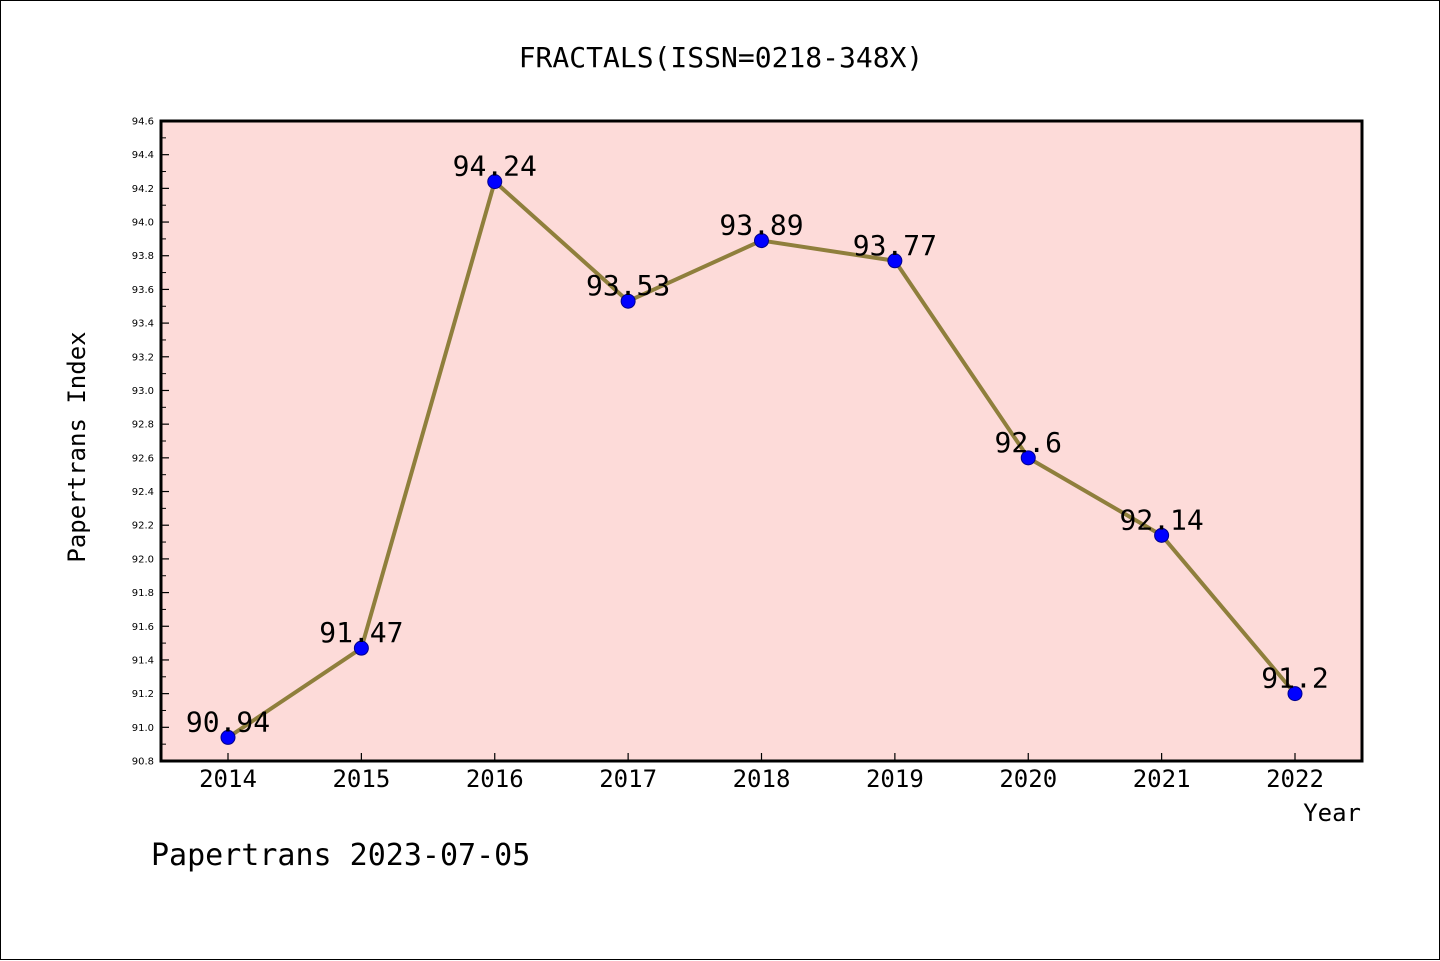 This screenshot has width=1440, height=961. What do you see at coordinates (143, 425) in the screenshot?
I see `y-tick-label: 92.8` at bounding box center [143, 425].